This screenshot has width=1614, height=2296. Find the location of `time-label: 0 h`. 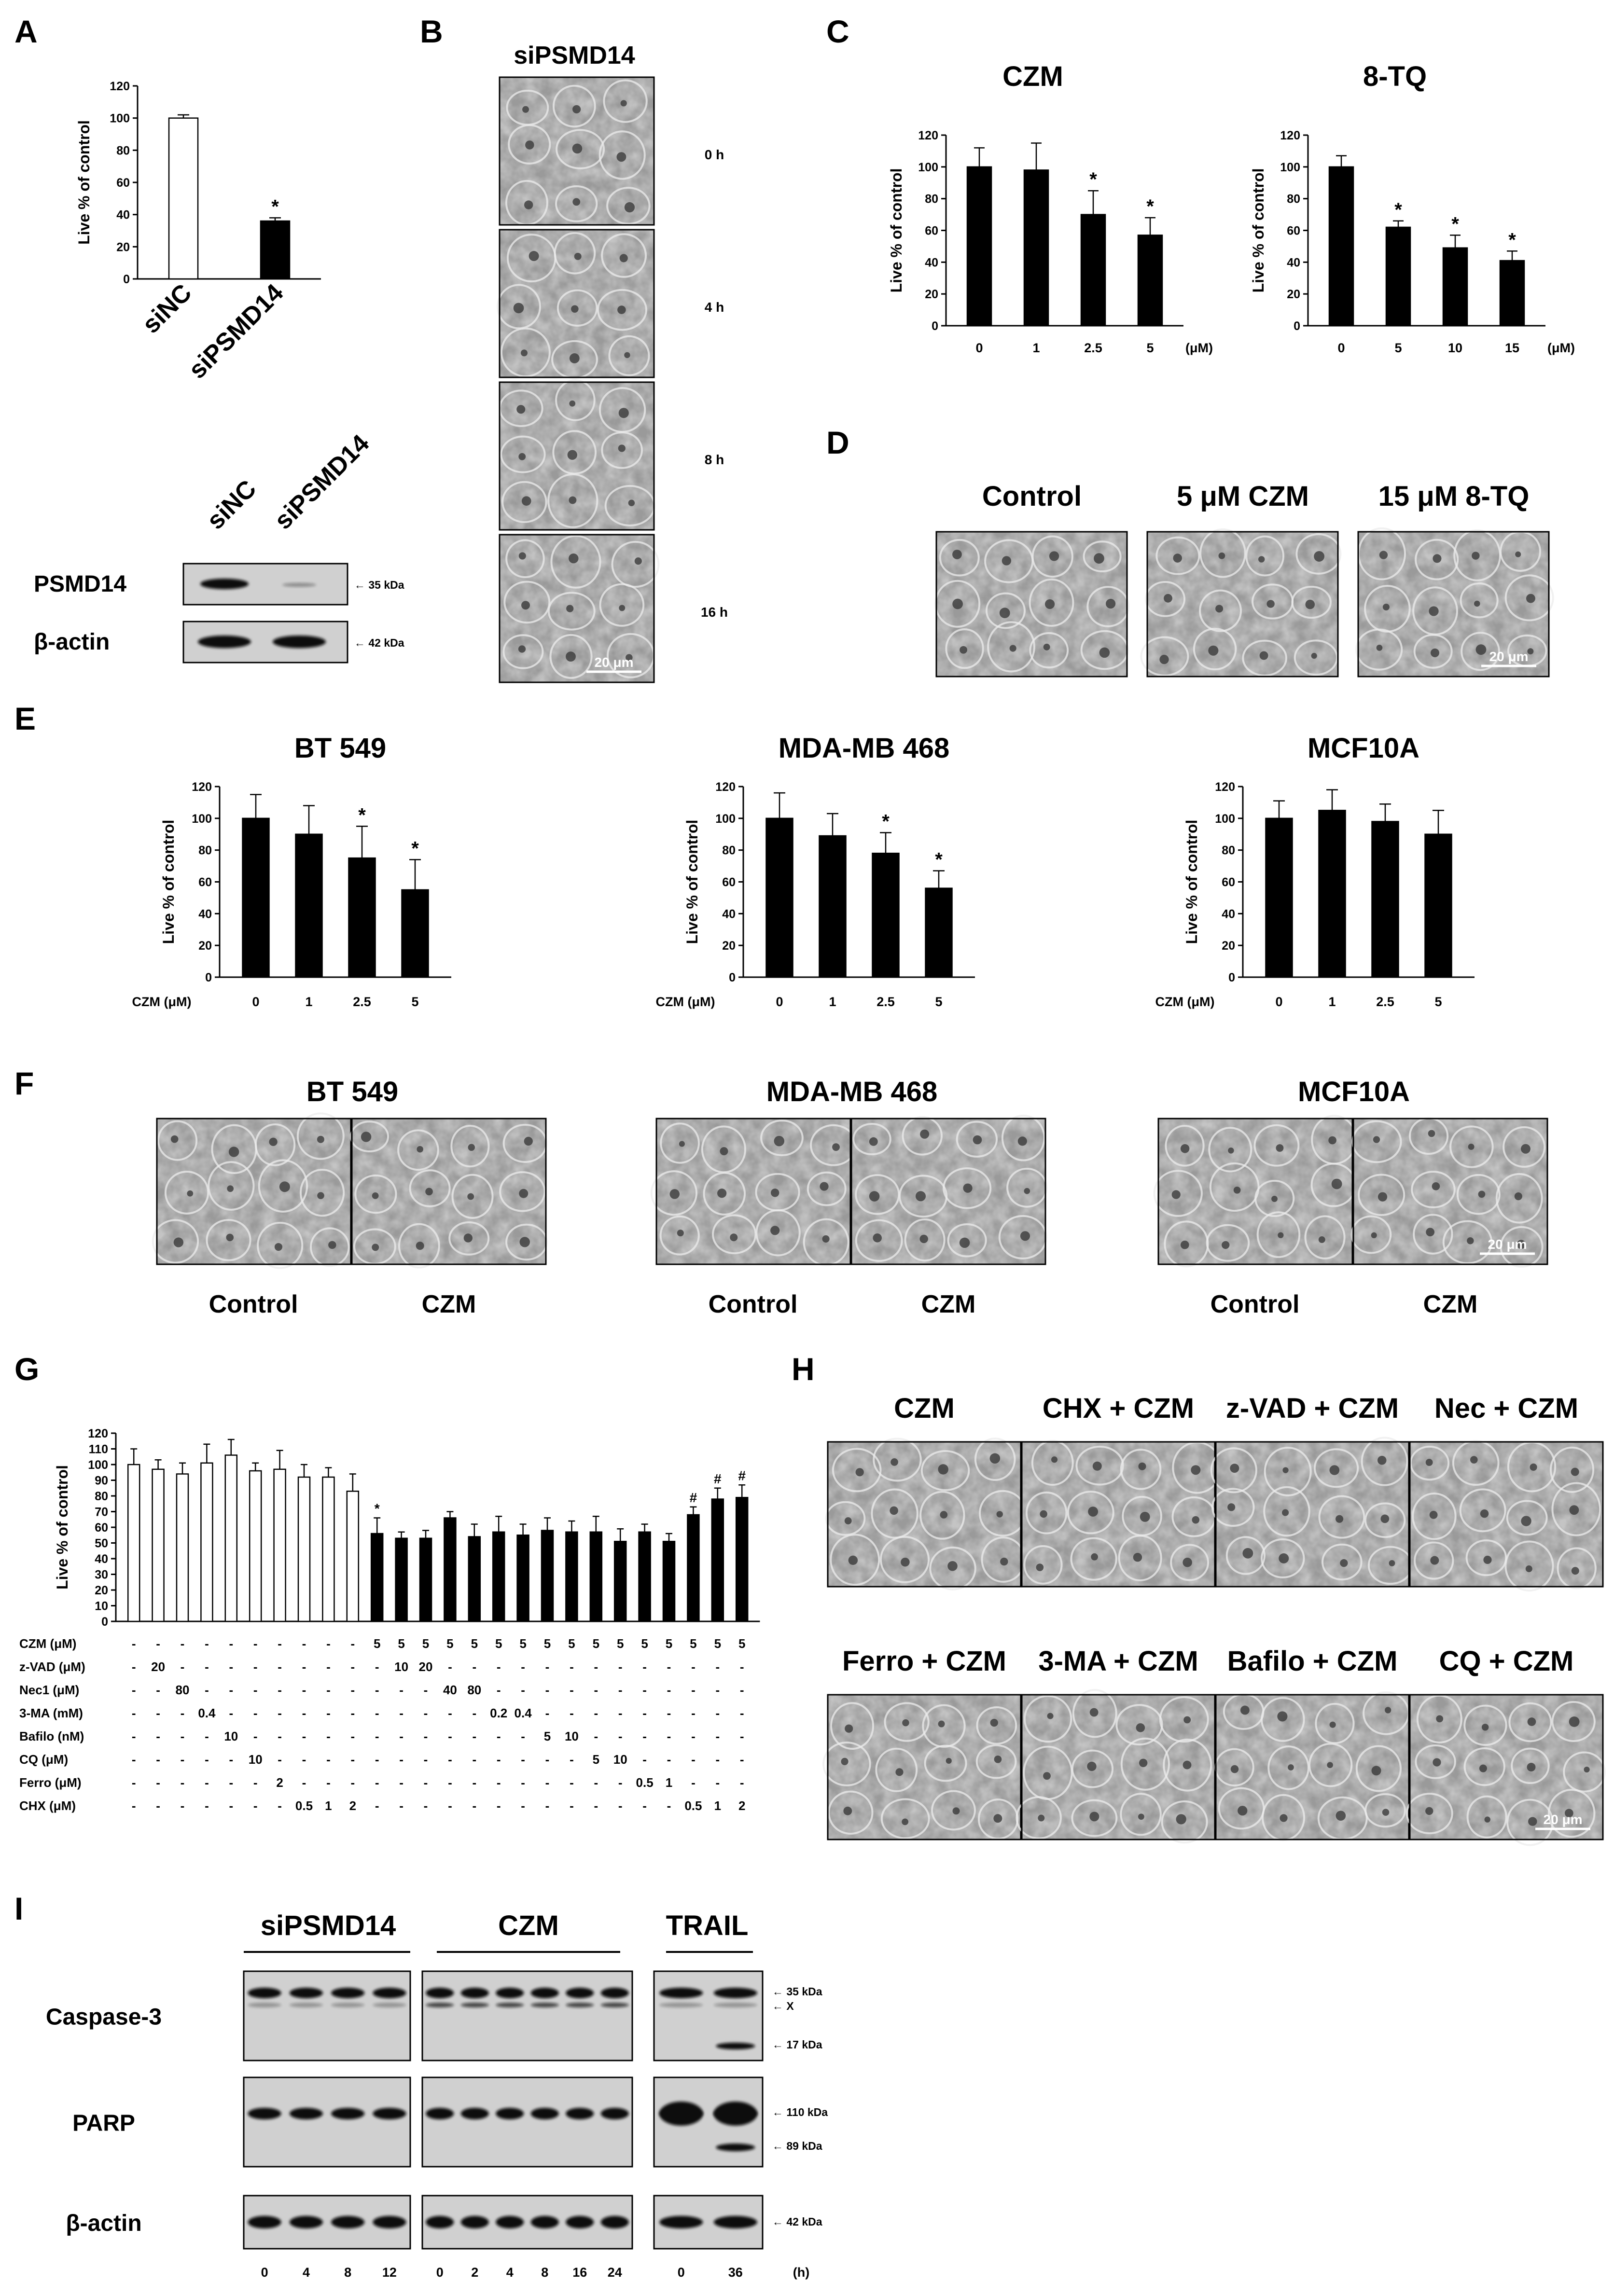

time-label: 0 h is located at coordinates (714, 154).